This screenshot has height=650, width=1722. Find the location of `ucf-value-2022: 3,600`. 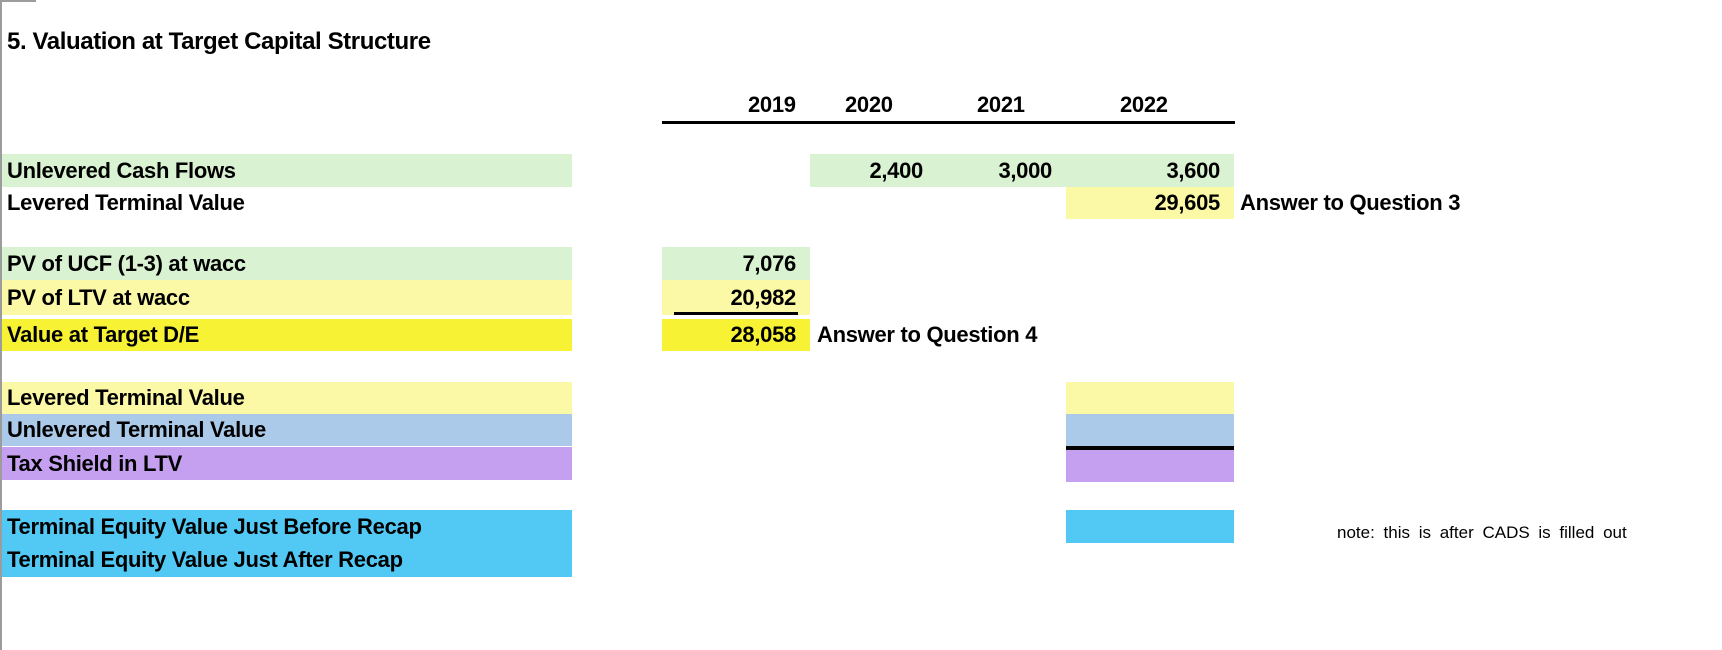

ucf-value-2022: 3,600 is located at coordinates (1193, 170).